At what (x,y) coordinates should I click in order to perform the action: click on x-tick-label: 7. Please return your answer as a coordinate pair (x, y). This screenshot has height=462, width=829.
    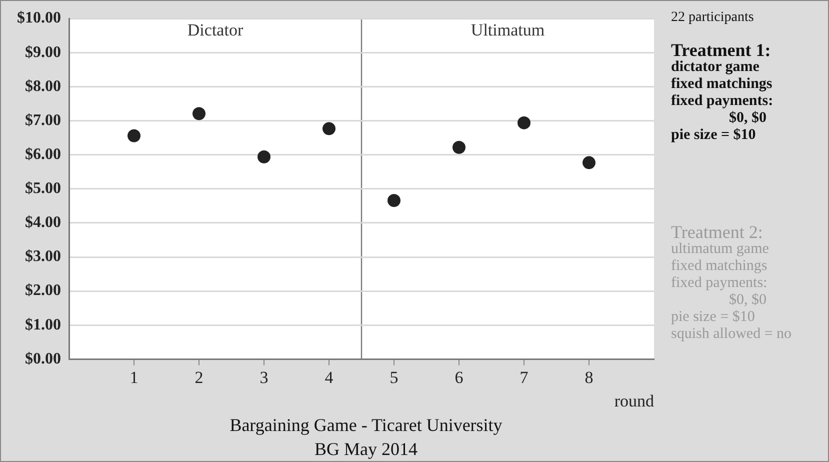
    Looking at the image, I should click on (524, 377).